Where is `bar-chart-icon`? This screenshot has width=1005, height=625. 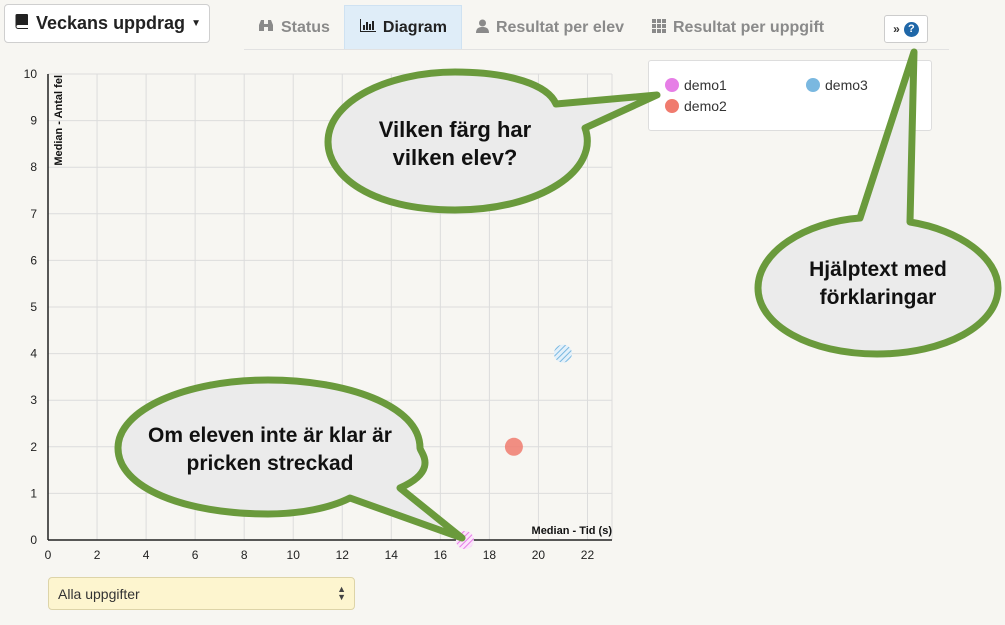 bar-chart-icon is located at coordinates (367, 28).